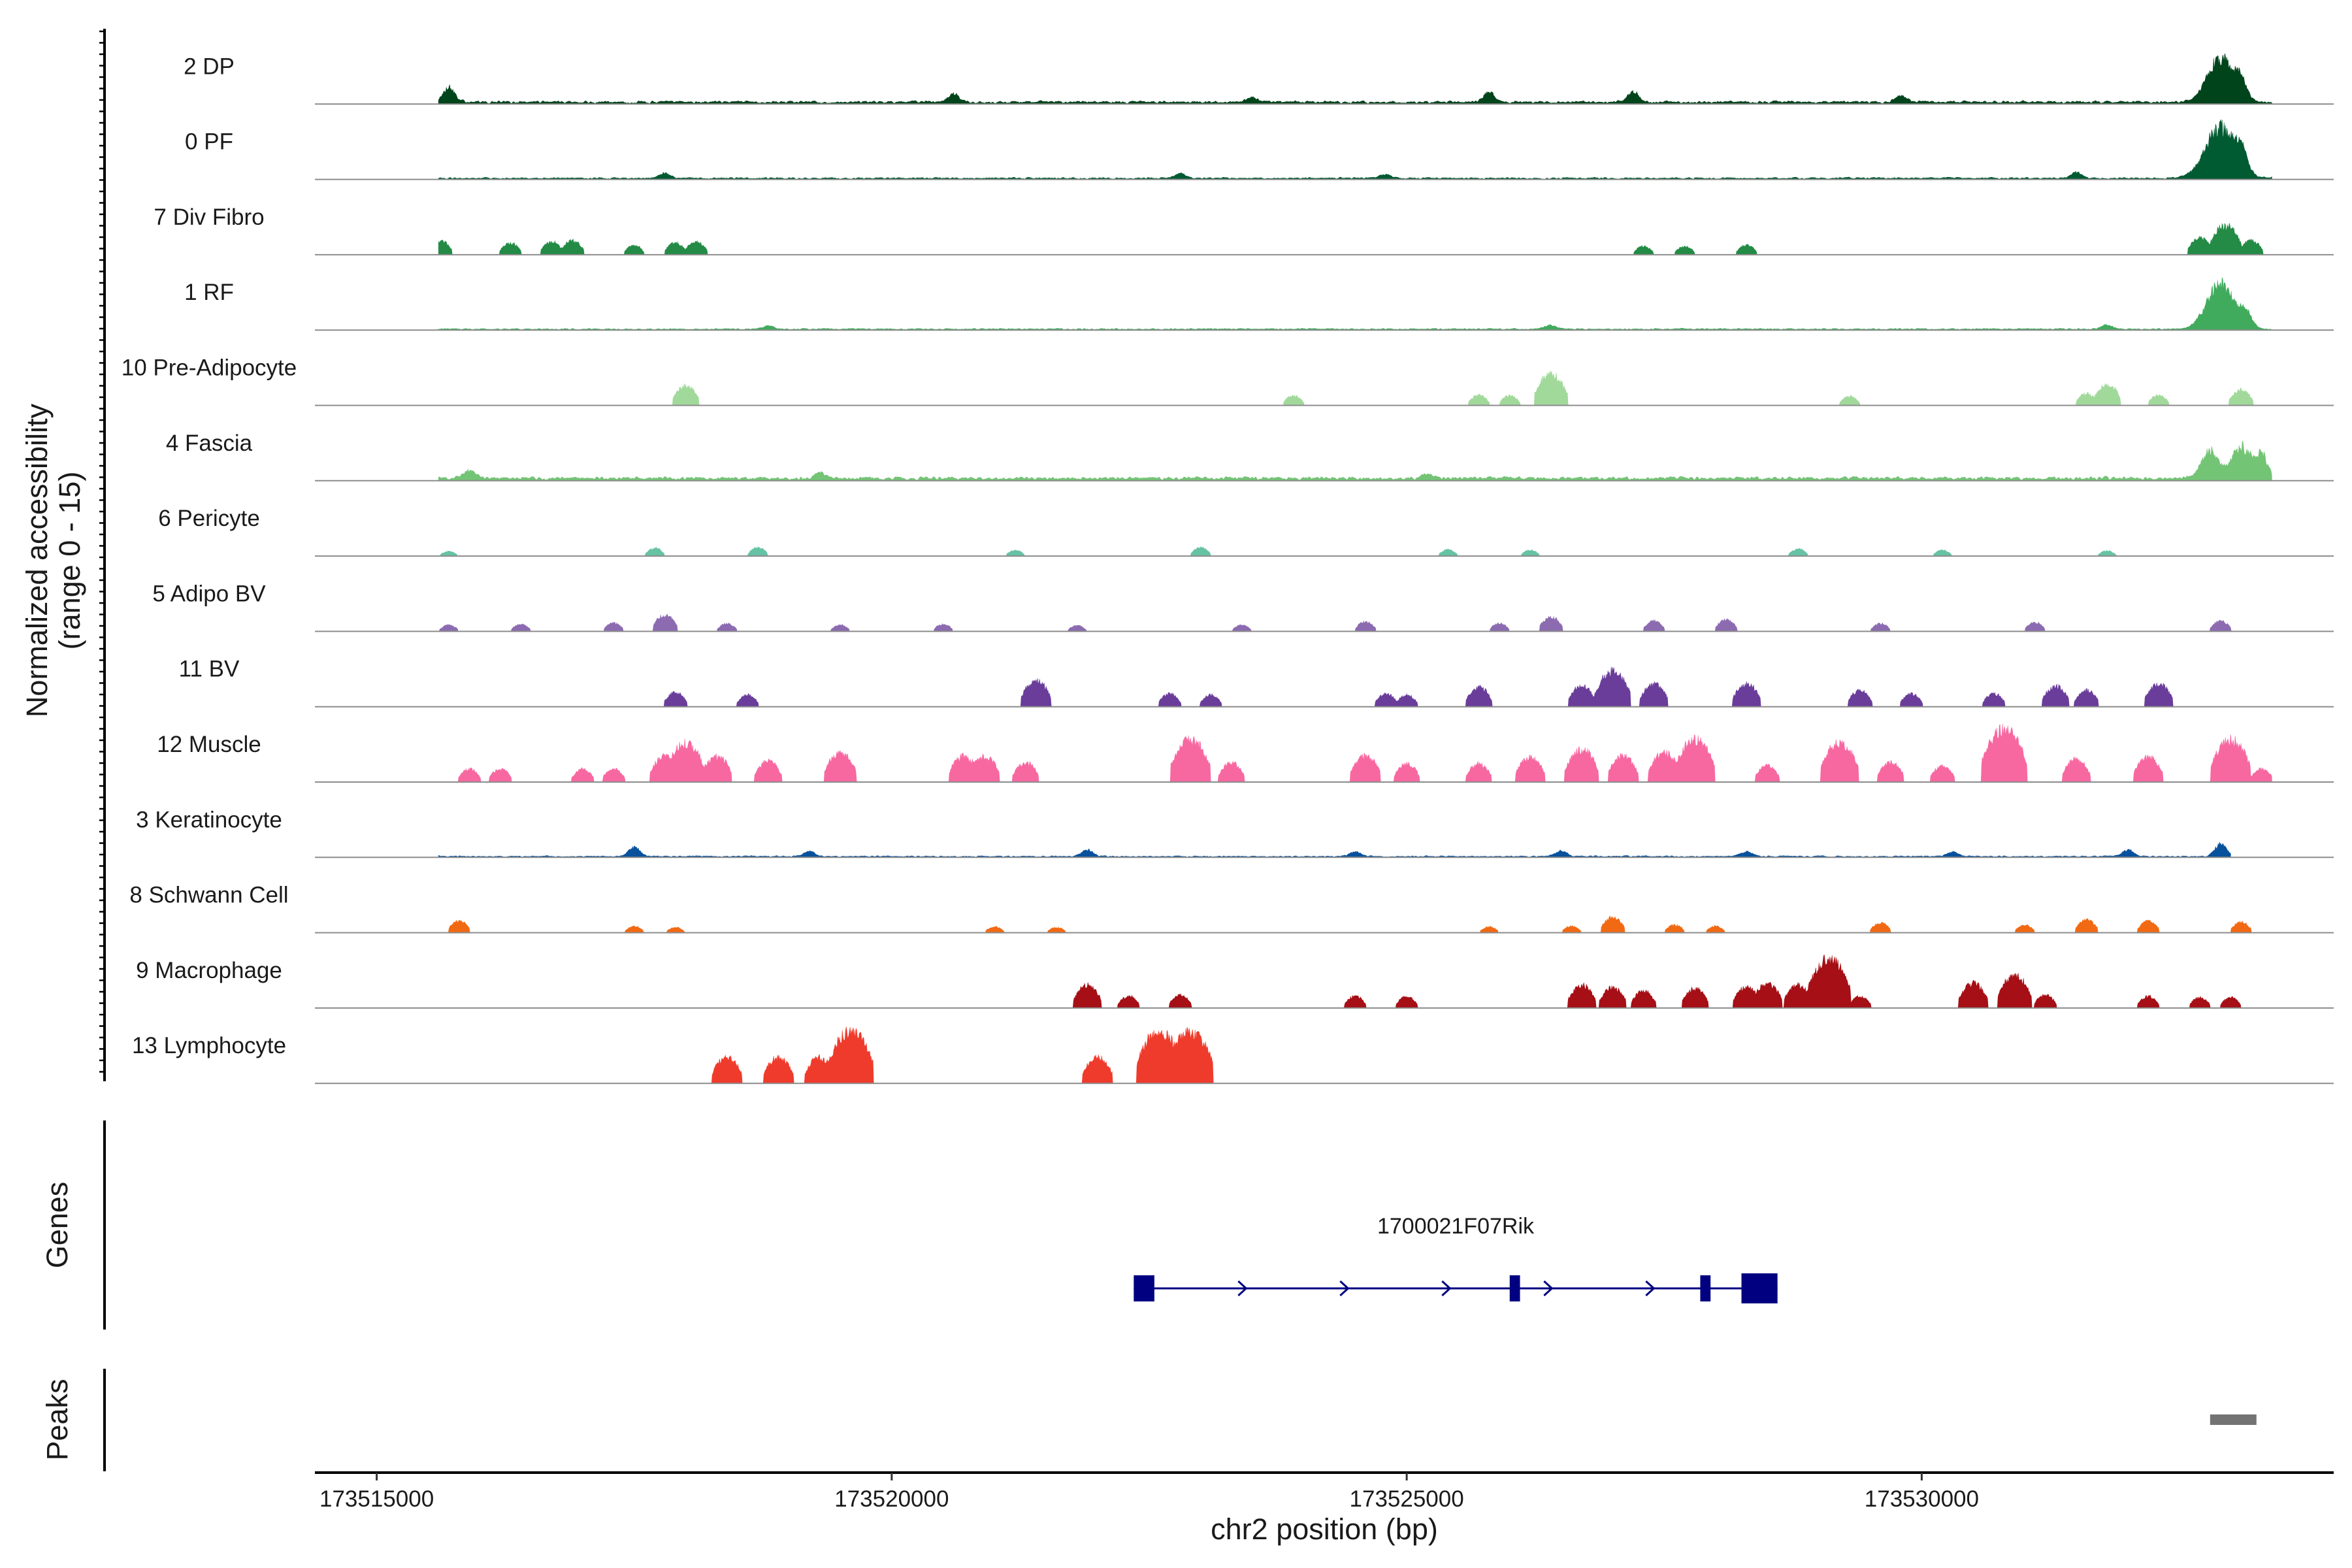  What do you see at coordinates (1149, 1492) in the screenshot?
I see `x-axis-ticks: 173515000 173520000 173525000 173530000` at bounding box center [1149, 1492].